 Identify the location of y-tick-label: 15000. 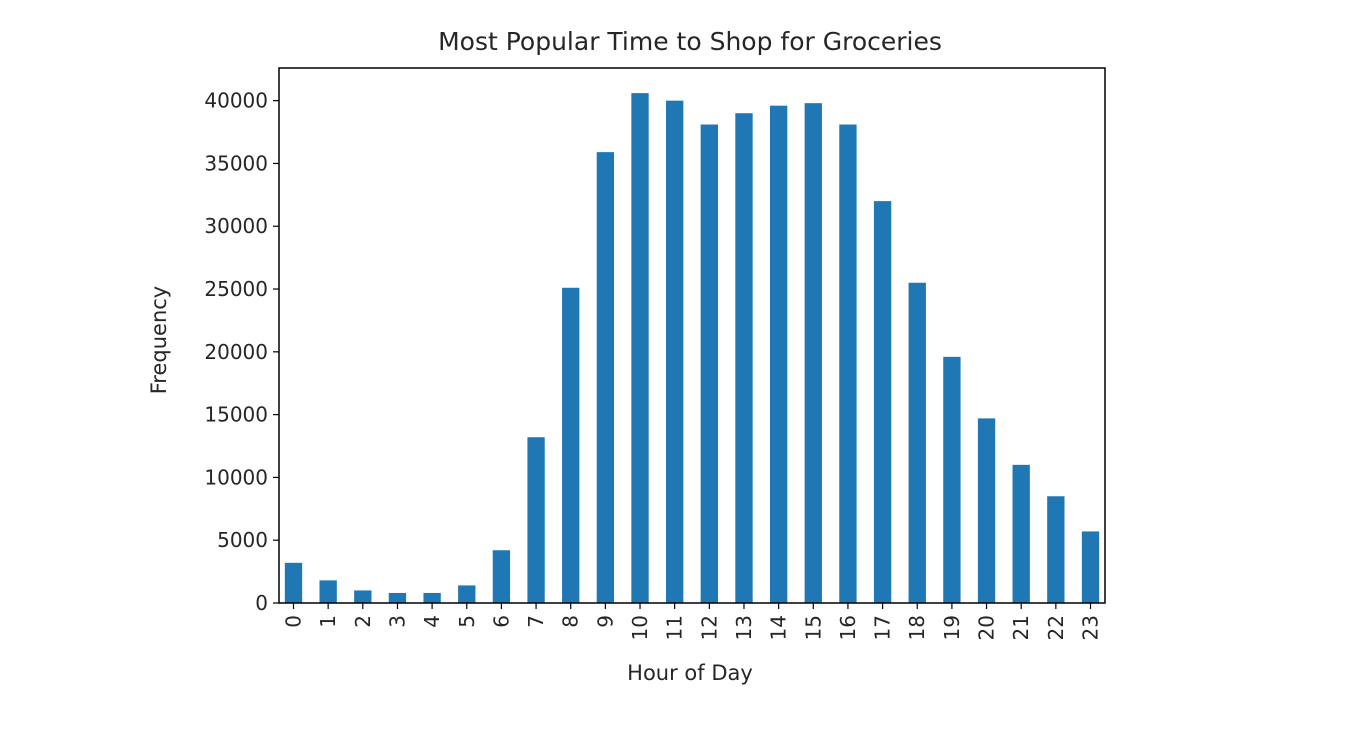
(236, 415).